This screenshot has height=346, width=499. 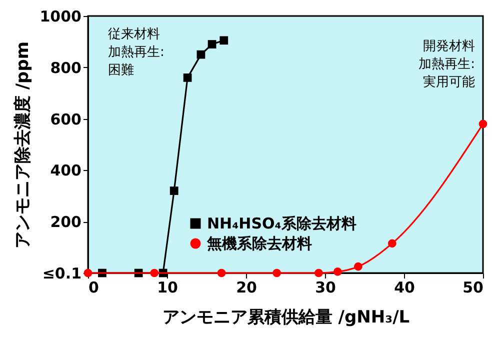 I want to click on x-tick-label: 0, so click(x=93, y=287).